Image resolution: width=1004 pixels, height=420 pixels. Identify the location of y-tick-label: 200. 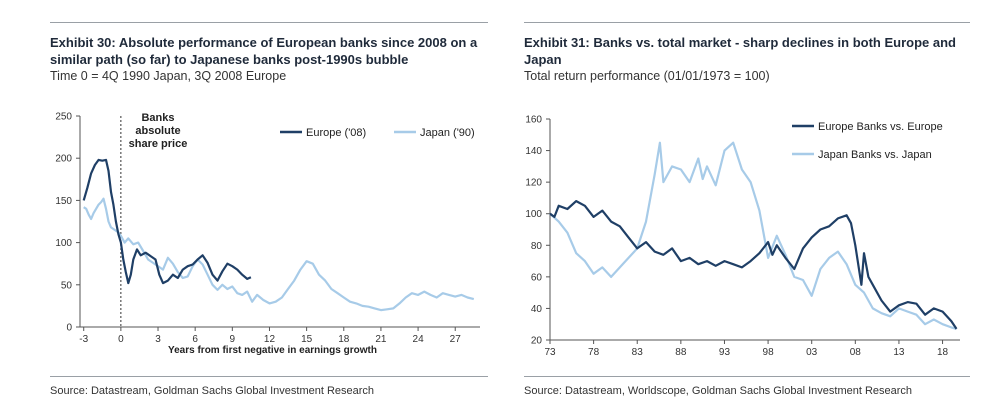
(63, 159).